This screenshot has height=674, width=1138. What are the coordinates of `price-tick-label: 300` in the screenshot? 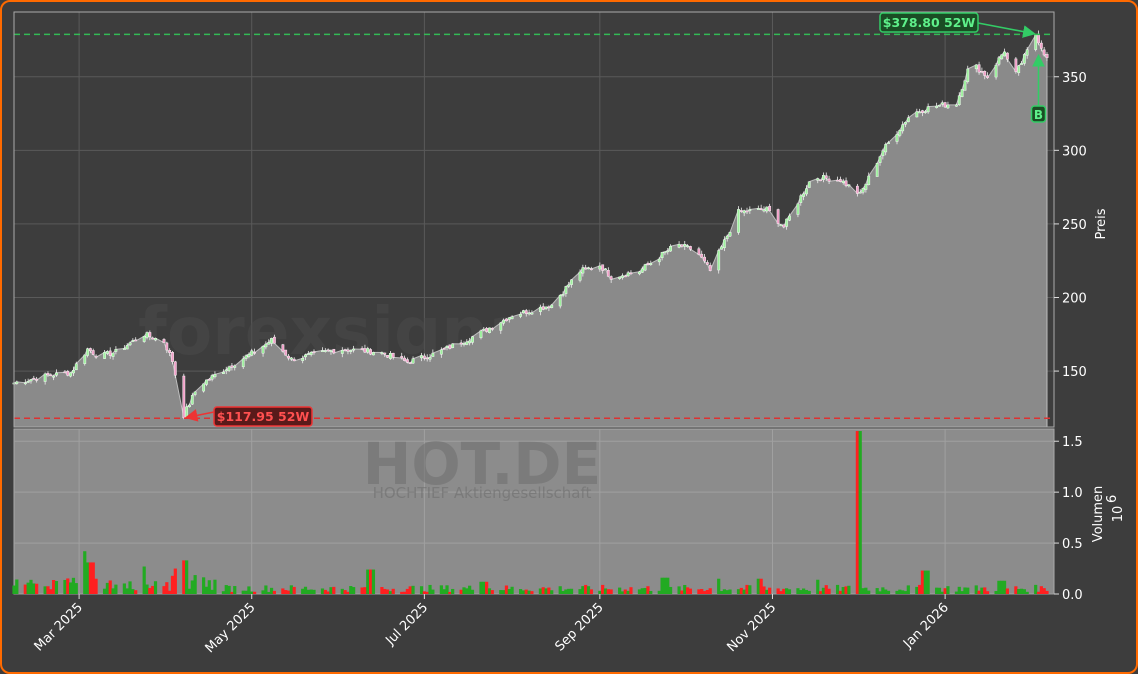 It's located at (1074, 151).